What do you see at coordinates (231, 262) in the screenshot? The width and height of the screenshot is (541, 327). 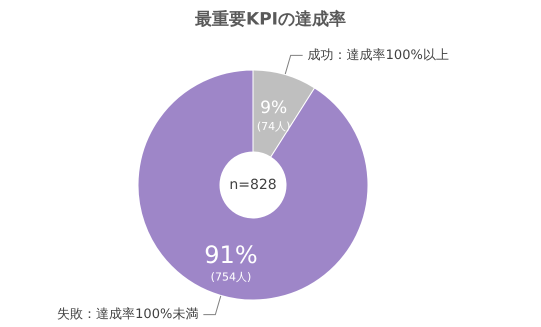 I see `data-label: 91% (754人)` at bounding box center [231, 262].